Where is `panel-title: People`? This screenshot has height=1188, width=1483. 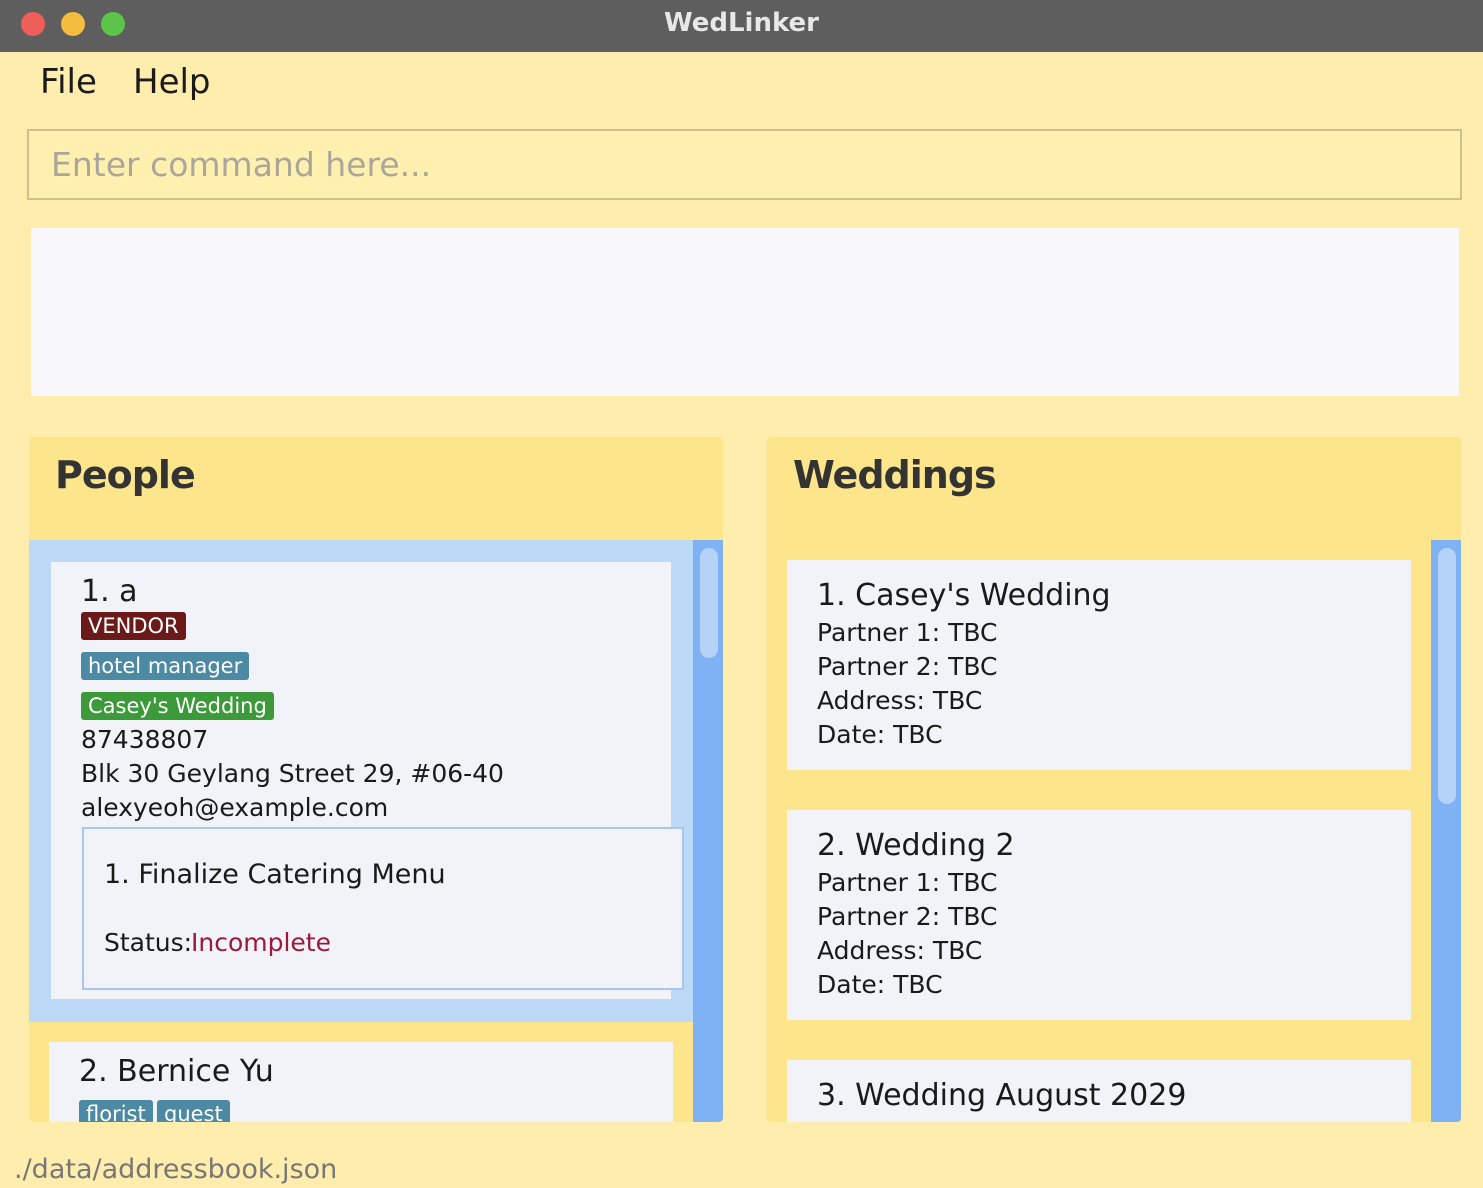 panel-title: People is located at coordinates (125, 475).